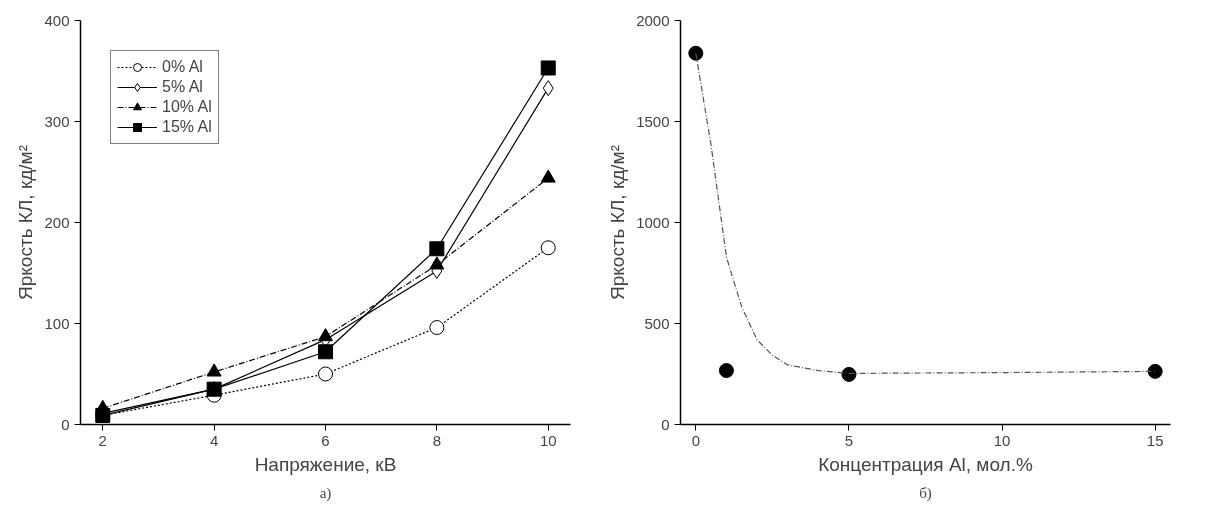 The width and height of the screenshot is (1219, 514). Describe the element at coordinates (187, 127) in the screenshot. I see `legend-label: 15% Al` at that location.